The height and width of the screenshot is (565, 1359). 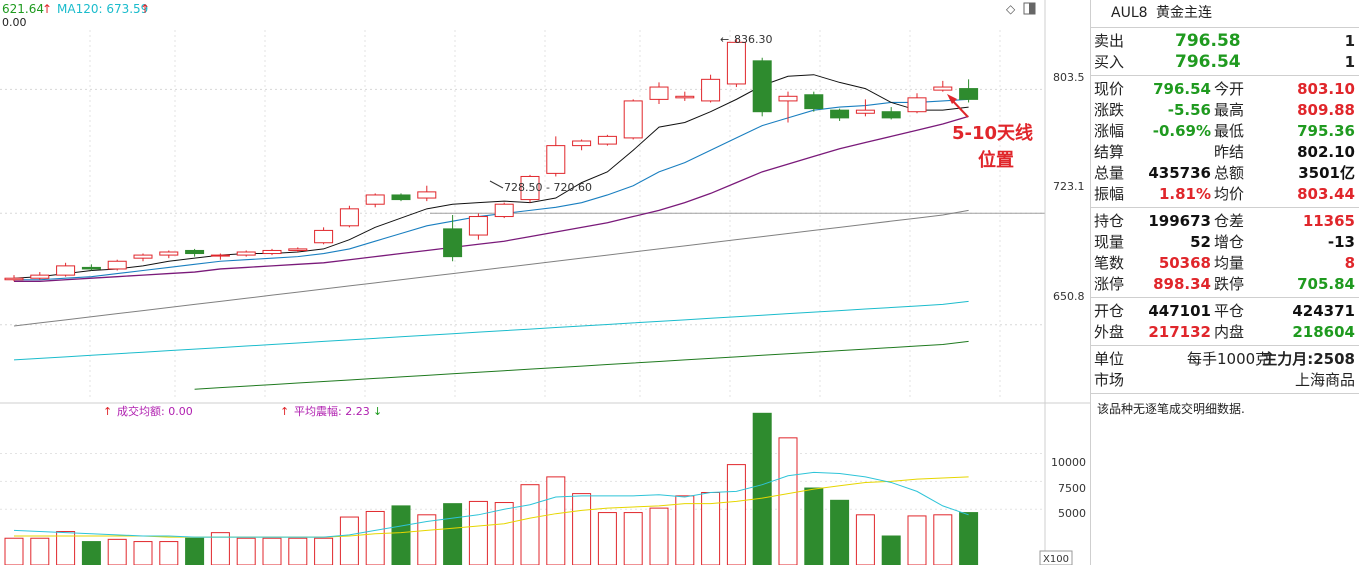 I want to click on panel-title: AUL8 黄金主连, so click(x=1225, y=14).